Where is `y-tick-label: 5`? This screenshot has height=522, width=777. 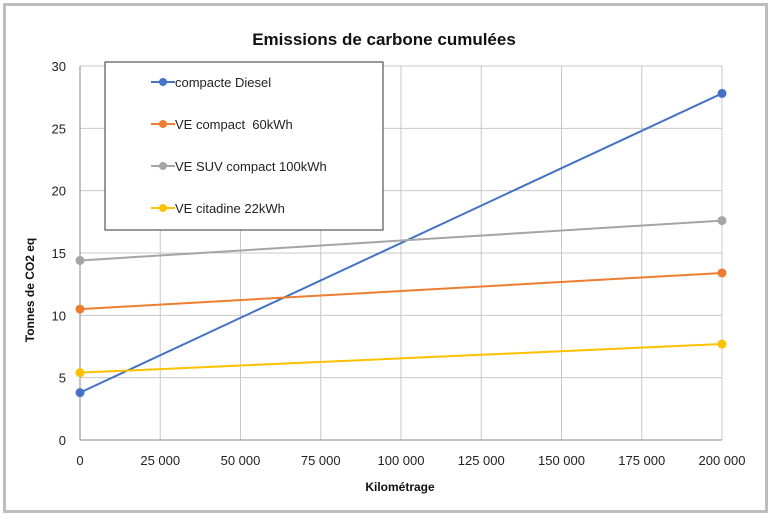 y-tick-label: 5 is located at coordinates (62, 378).